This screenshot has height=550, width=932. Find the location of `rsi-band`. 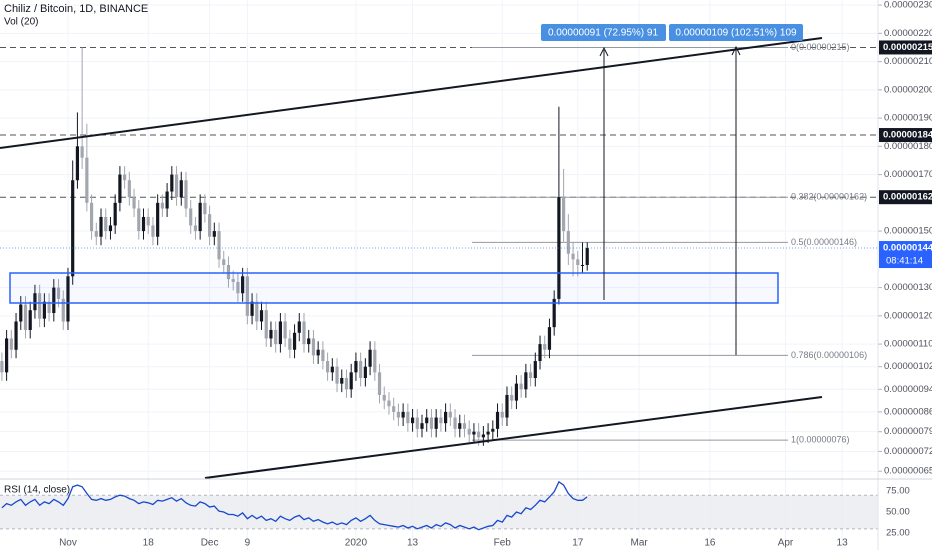

rsi-band is located at coordinates (439, 512).